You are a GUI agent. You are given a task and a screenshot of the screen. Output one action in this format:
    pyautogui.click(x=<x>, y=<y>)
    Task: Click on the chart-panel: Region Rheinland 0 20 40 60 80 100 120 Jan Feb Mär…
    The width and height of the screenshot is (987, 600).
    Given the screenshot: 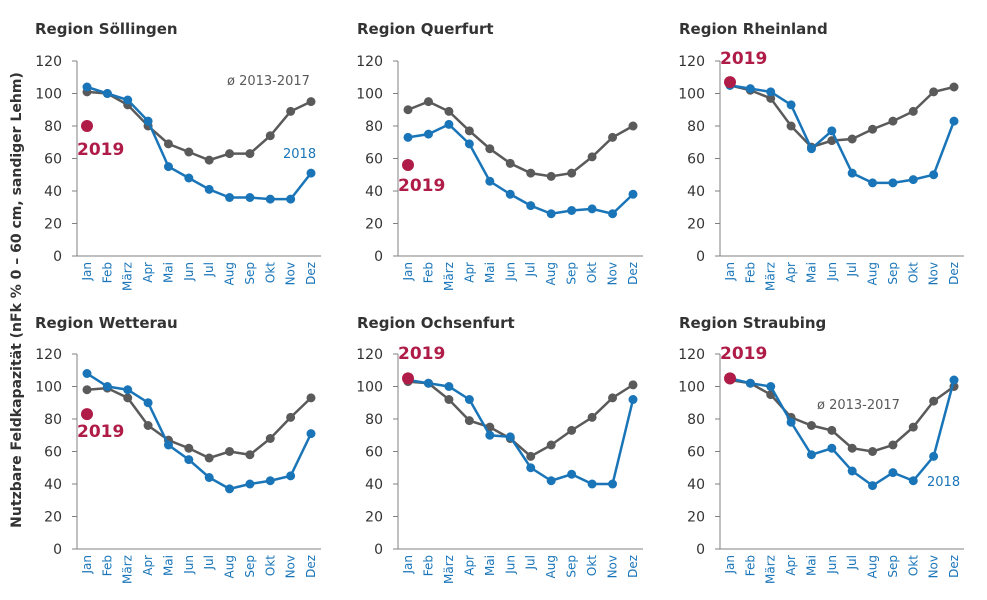 What is the action you would take?
    pyautogui.click(x=821, y=155)
    